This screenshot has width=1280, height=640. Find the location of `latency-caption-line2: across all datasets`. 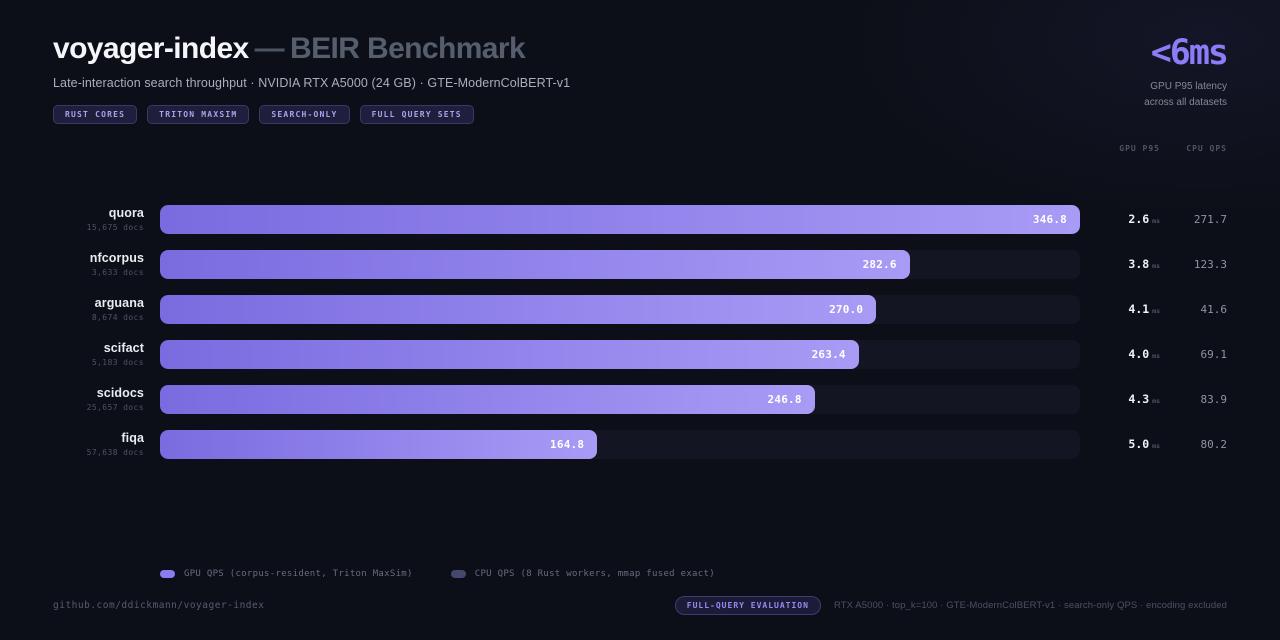

latency-caption-line2: across all datasets is located at coordinates (1185, 102).